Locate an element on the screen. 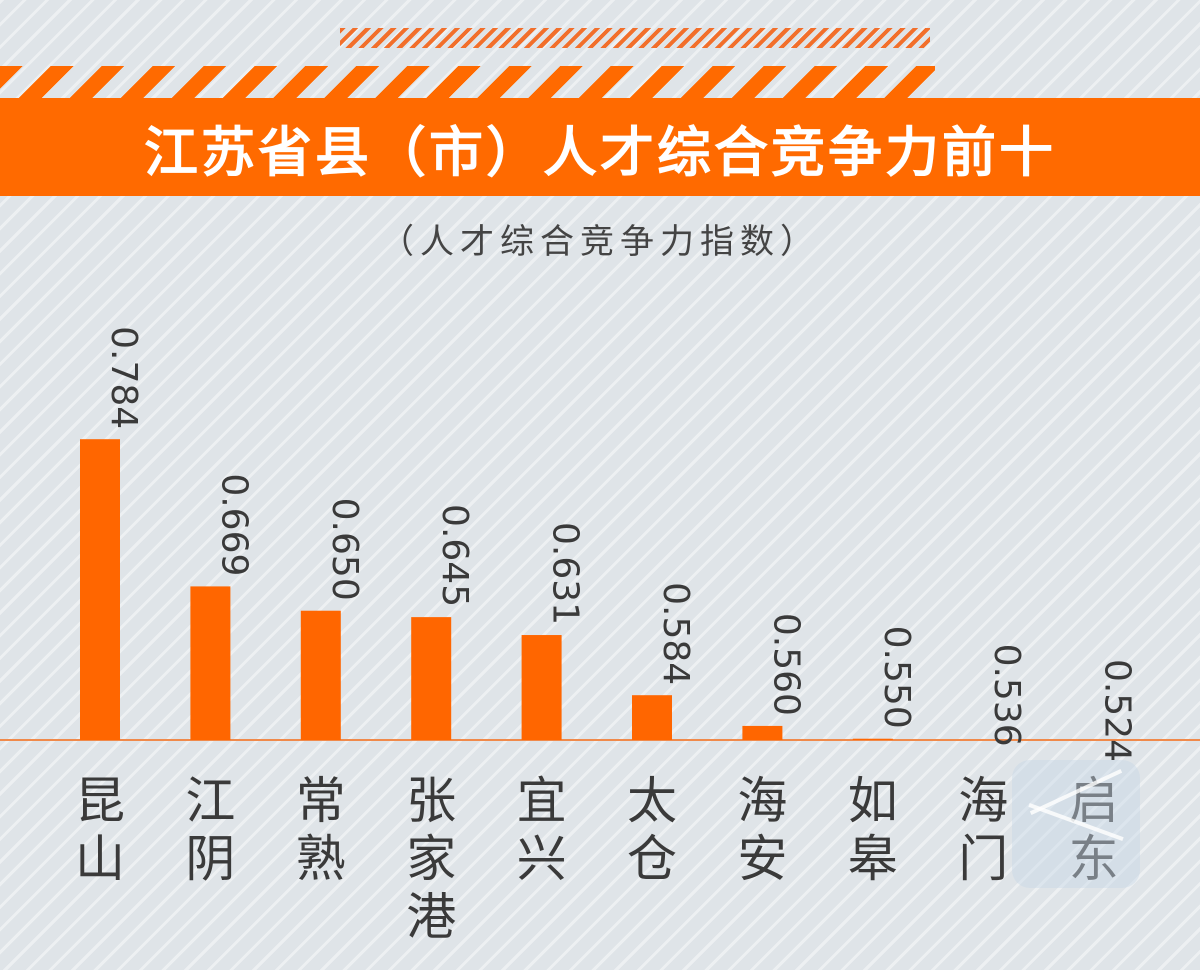 The height and width of the screenshot is (970, 1200). title-banner: 江苏省县（市）人才综合竞争力前十 is located at coordinates (600, 147).